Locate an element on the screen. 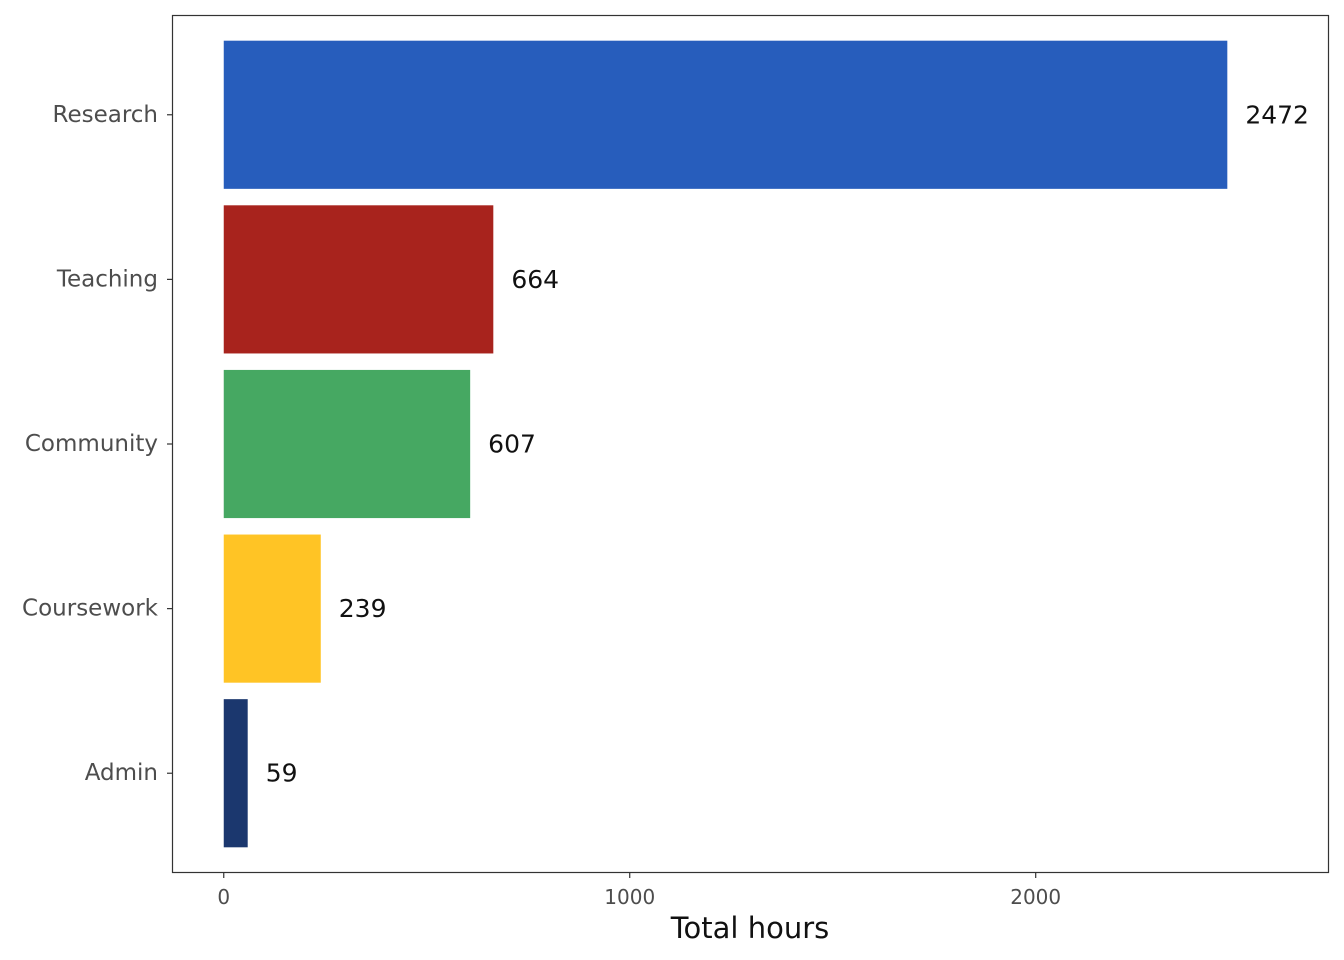  x-axis-title: Total hours is located at coordinates (749, 928).